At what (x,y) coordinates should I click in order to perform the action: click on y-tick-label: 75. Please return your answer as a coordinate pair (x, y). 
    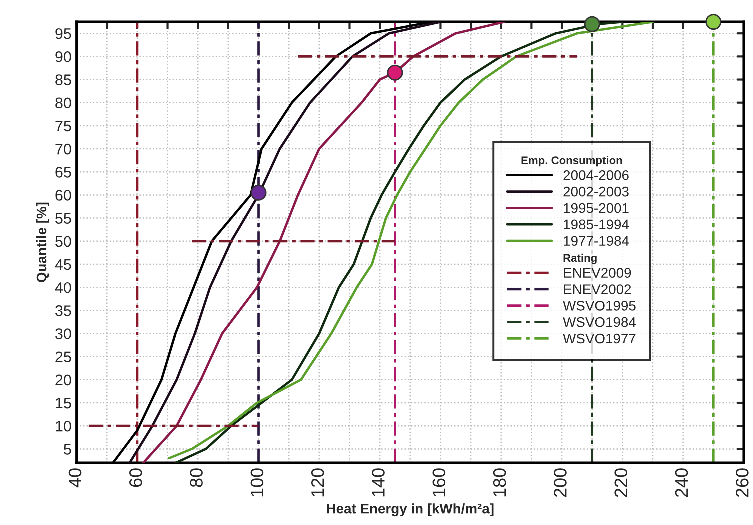
    Looking at the image, I should click on (64, 126).